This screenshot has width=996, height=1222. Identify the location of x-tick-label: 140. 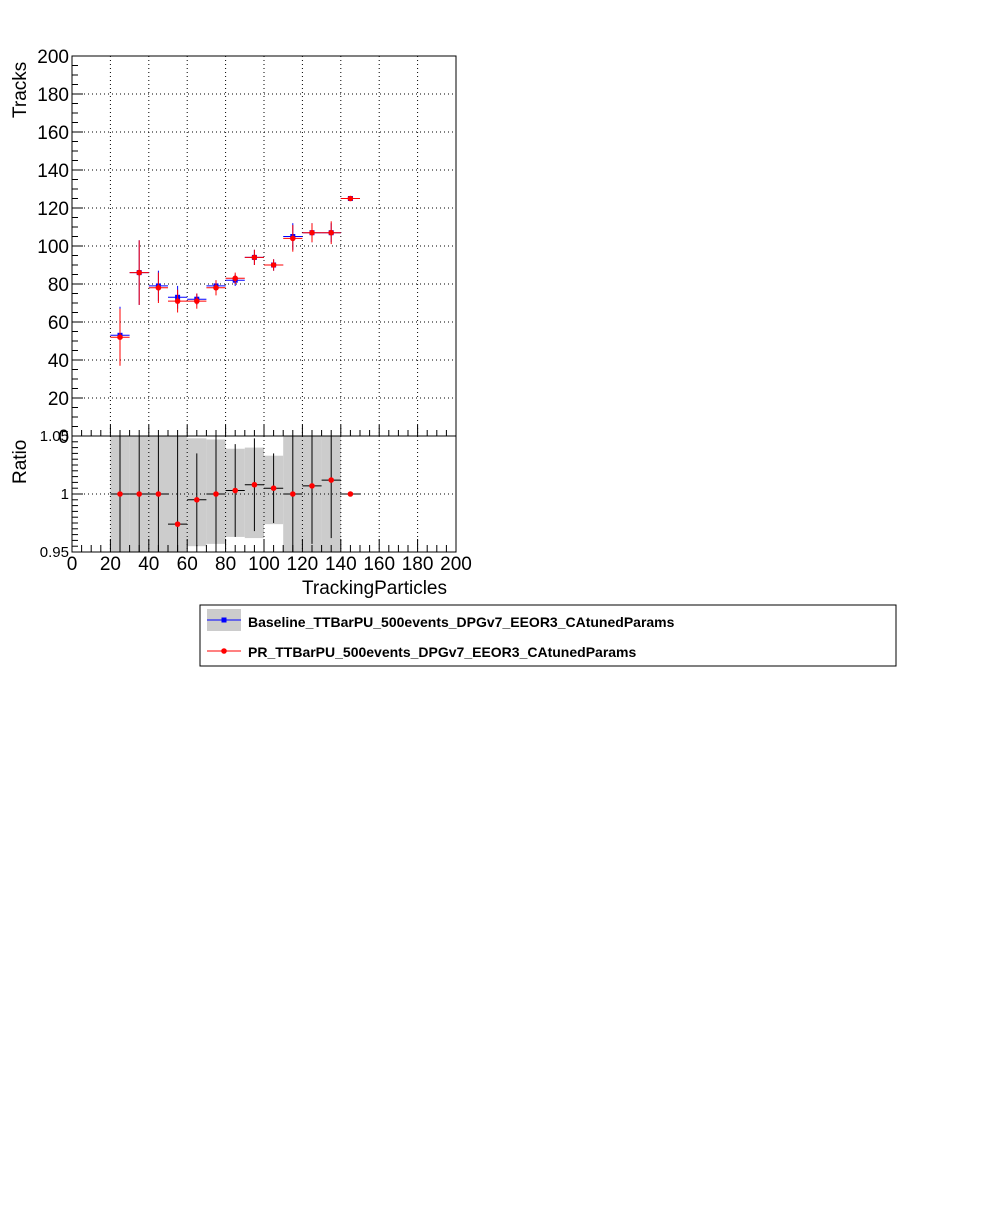
(341, 564).